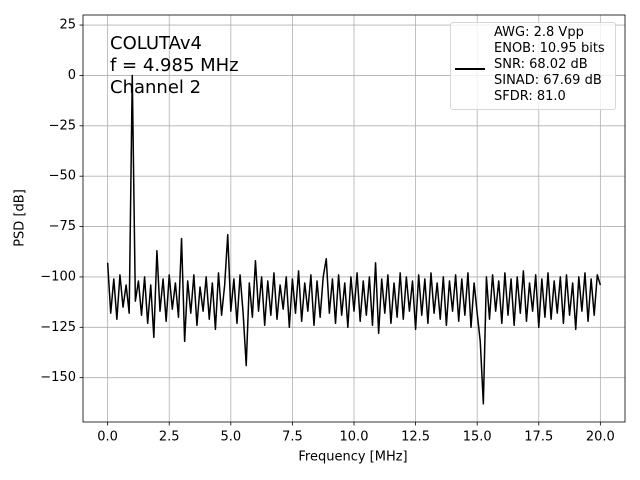  What do you see at coordinates (107, 437) in the screenshot?
I see `x-tick-label: 0.0` at bounding box center [107, 437].